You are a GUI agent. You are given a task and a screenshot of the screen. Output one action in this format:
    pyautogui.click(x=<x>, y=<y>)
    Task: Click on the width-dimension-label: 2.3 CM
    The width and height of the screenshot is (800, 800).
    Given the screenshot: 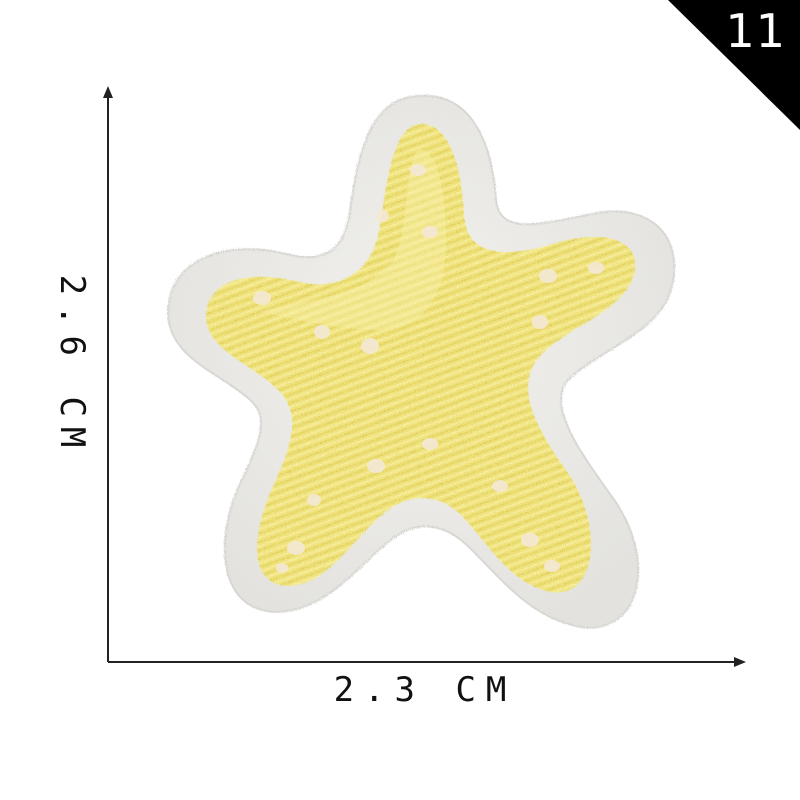 What is the action you would take?
    pyautogui.click(x=425, y=690)
    